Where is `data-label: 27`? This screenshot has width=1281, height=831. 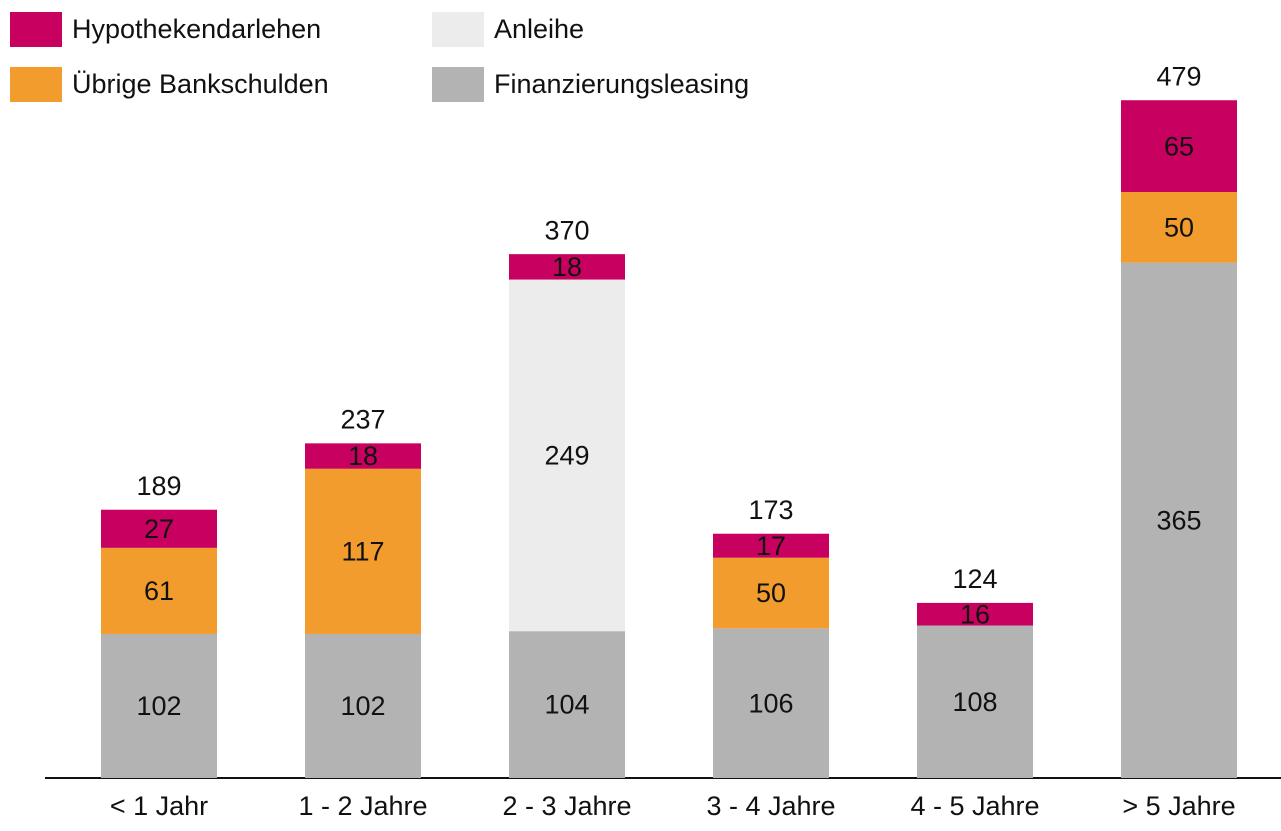 data-label: 27 is located at coordinates (159, 529).